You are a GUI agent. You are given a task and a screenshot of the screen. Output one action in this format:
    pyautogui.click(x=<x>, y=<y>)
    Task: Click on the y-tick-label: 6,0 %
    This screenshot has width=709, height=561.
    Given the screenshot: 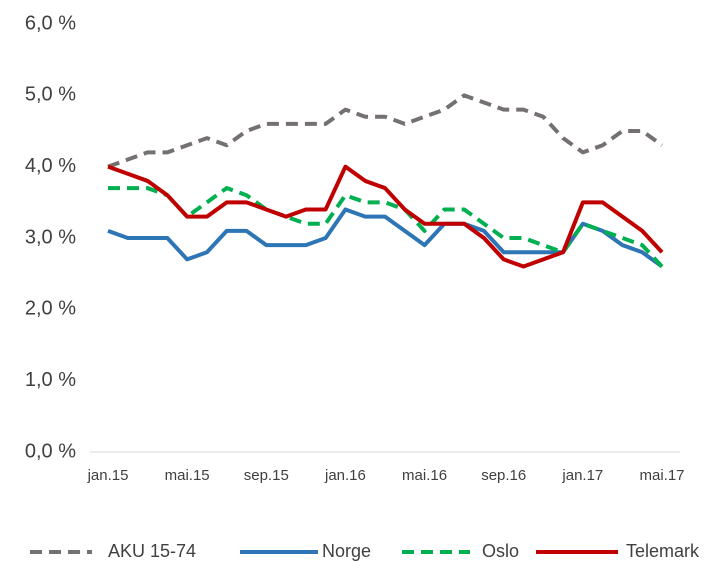 What is the action you would take?
    pyautogui.click(x=50, y=23)
    